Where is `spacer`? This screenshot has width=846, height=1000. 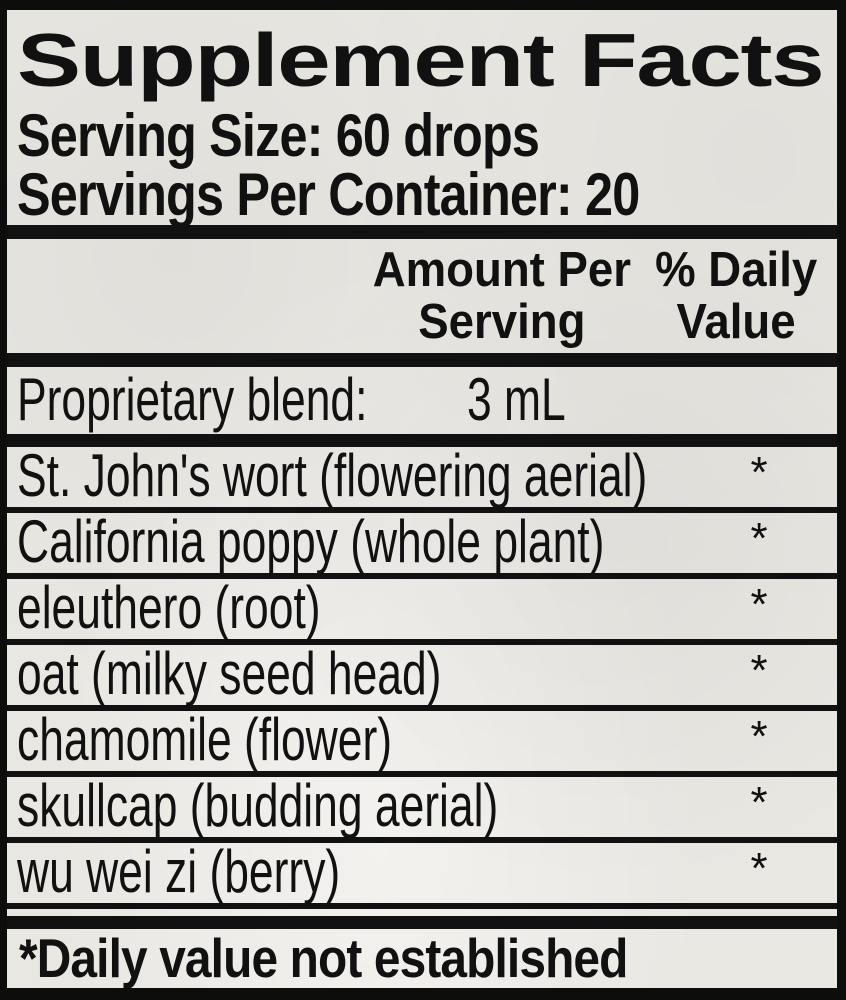
spacer is located at coordinates (422, 912).